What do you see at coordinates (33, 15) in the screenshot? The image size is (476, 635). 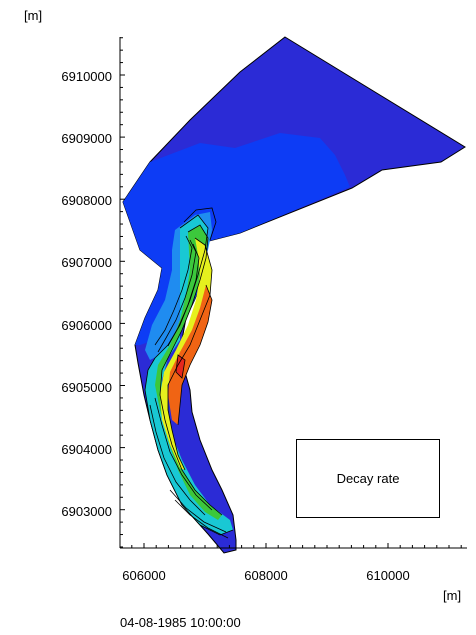 I see `y-axis-unit: [m]` at bounding box center [33, 15].